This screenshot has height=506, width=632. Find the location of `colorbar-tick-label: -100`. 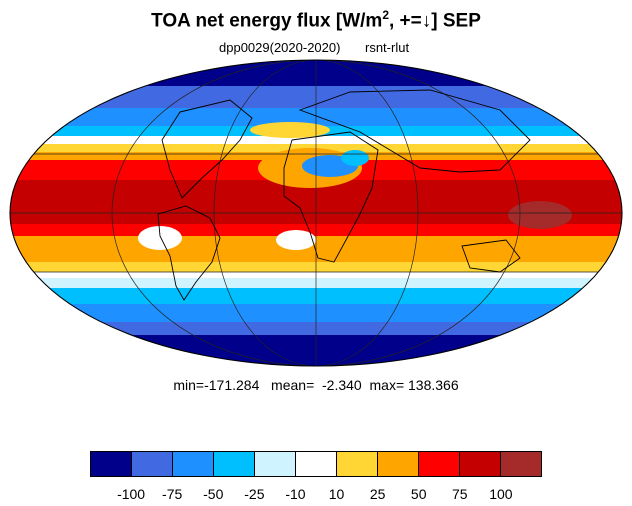

colorbar-tick-label: -100 is located at coordinates (131, 494).